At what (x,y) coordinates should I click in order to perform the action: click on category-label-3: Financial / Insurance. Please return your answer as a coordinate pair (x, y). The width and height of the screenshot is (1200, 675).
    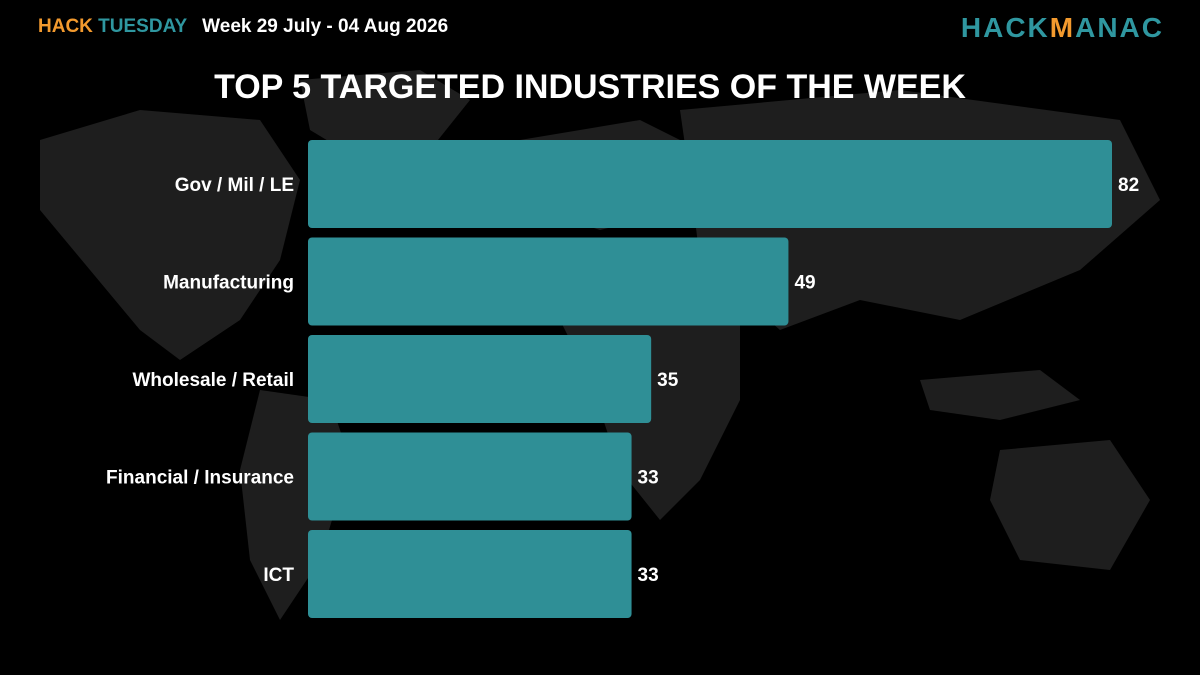
    Looking at the image, I should click on (200, 478).